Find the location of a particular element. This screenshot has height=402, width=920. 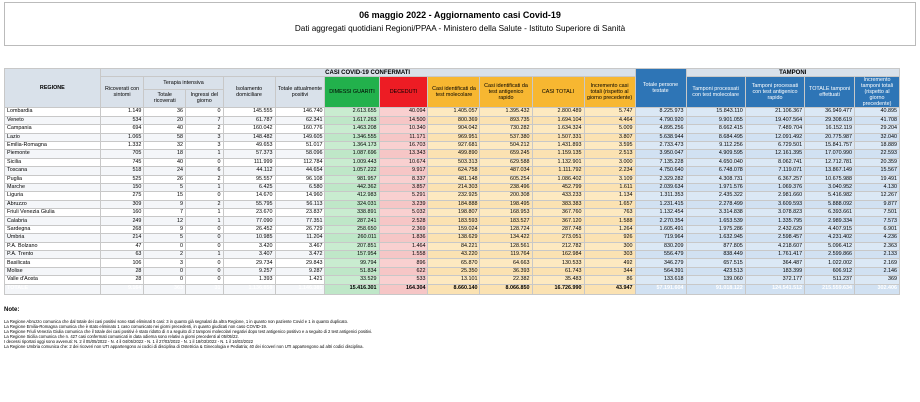

value-cell: 15.841.757 is located at coordinates (830, 145).